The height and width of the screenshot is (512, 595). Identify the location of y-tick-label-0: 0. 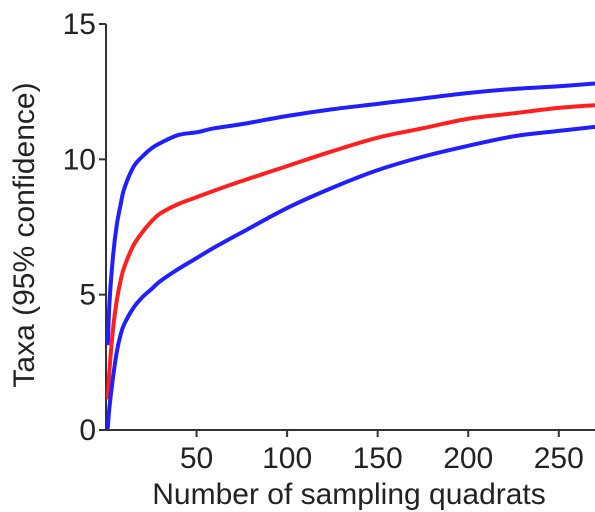
(87, 430).